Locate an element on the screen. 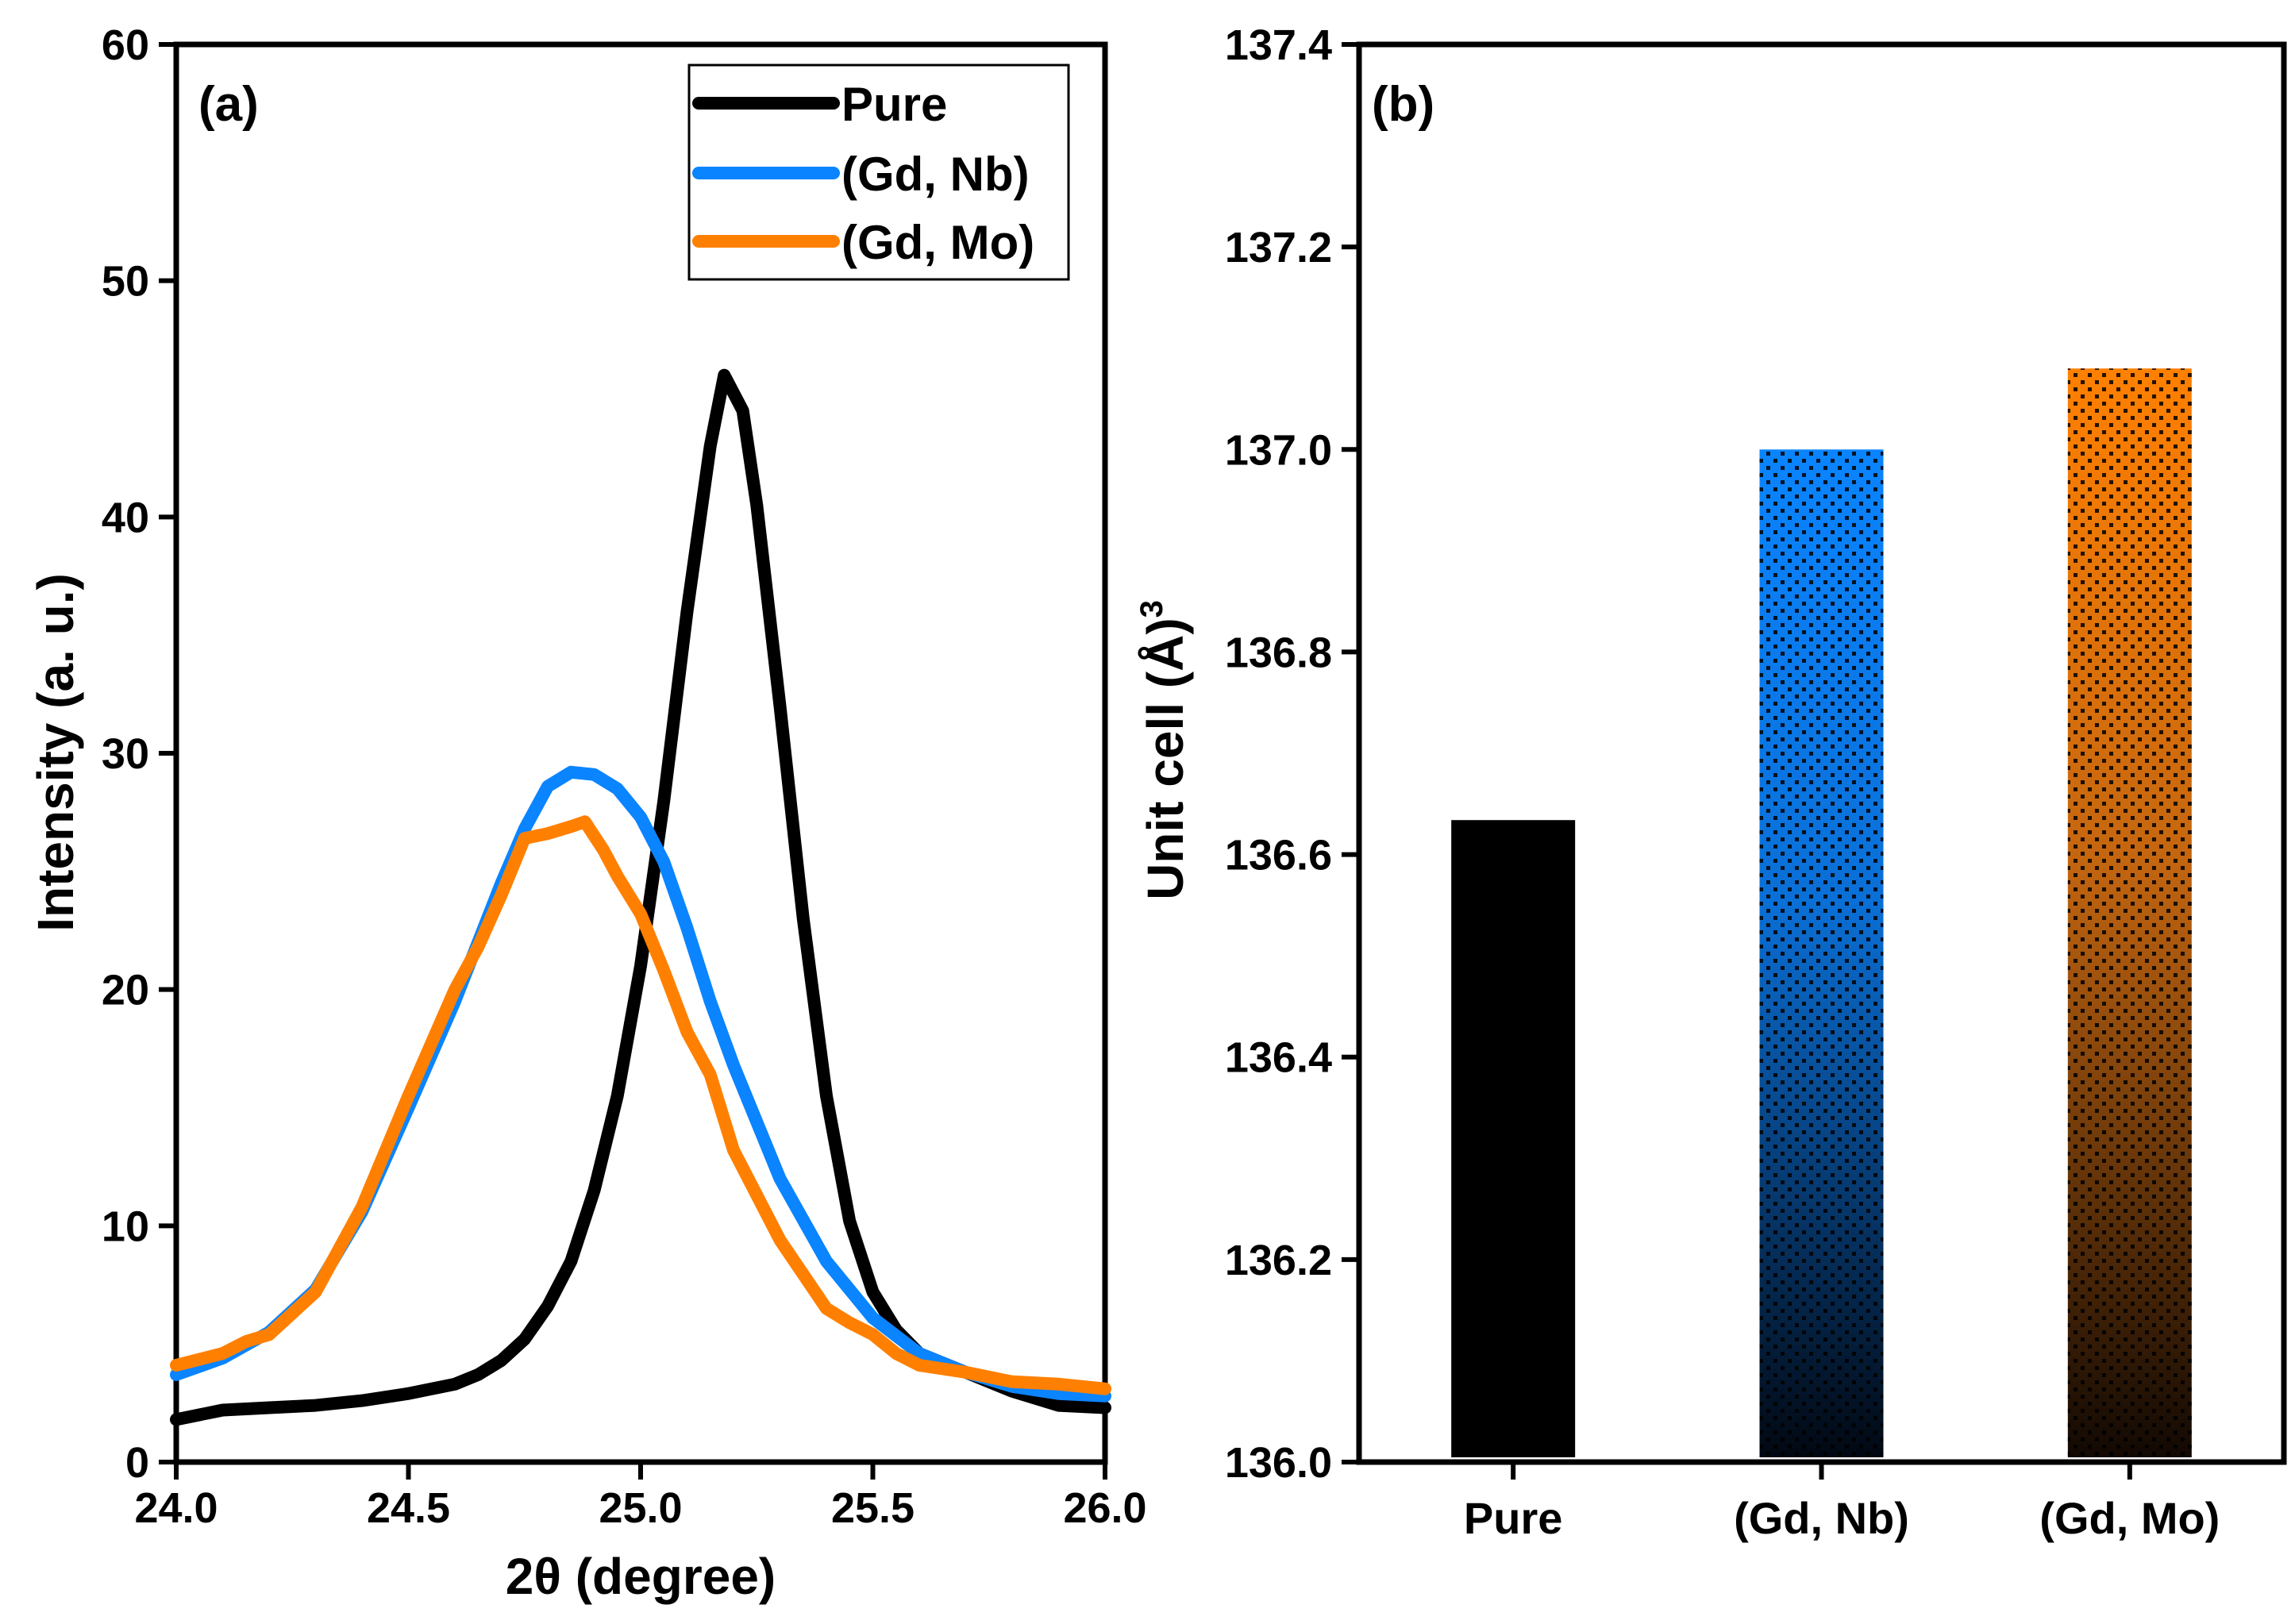 This screenshot has width=2295, height=1624. y-tick-label: 137.2 is located at coordinates (1278, 247).